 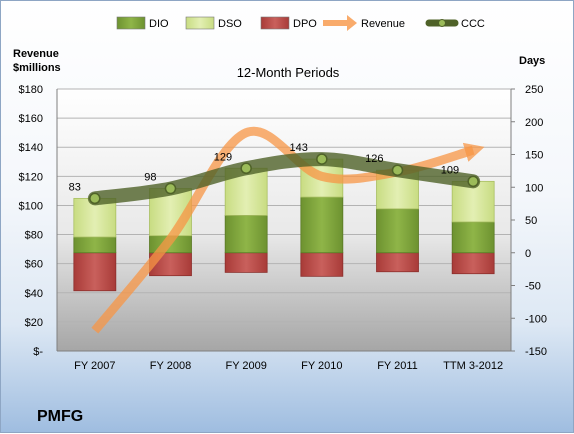 What do you see at coordinates (31, 206) in the screenshot?
I see `left-tick-label: $100` at bounding box center [31, 206].